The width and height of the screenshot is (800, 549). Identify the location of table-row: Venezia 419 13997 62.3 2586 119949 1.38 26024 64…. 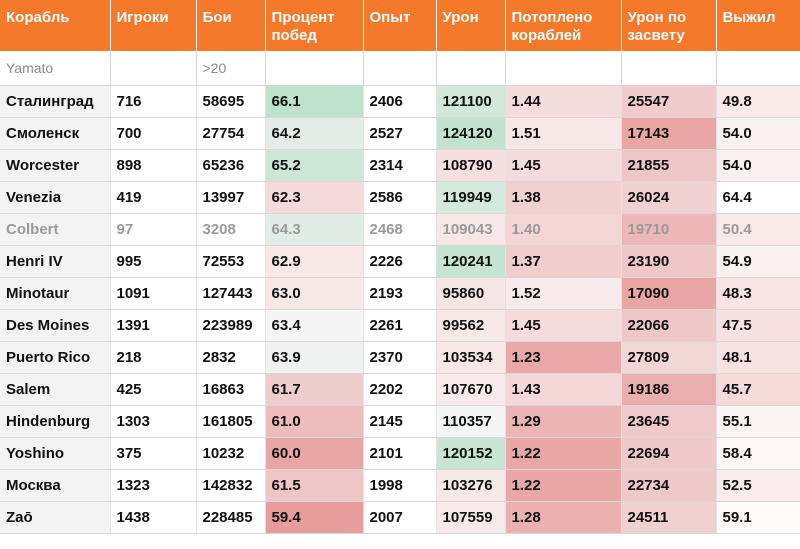
(400, 197).